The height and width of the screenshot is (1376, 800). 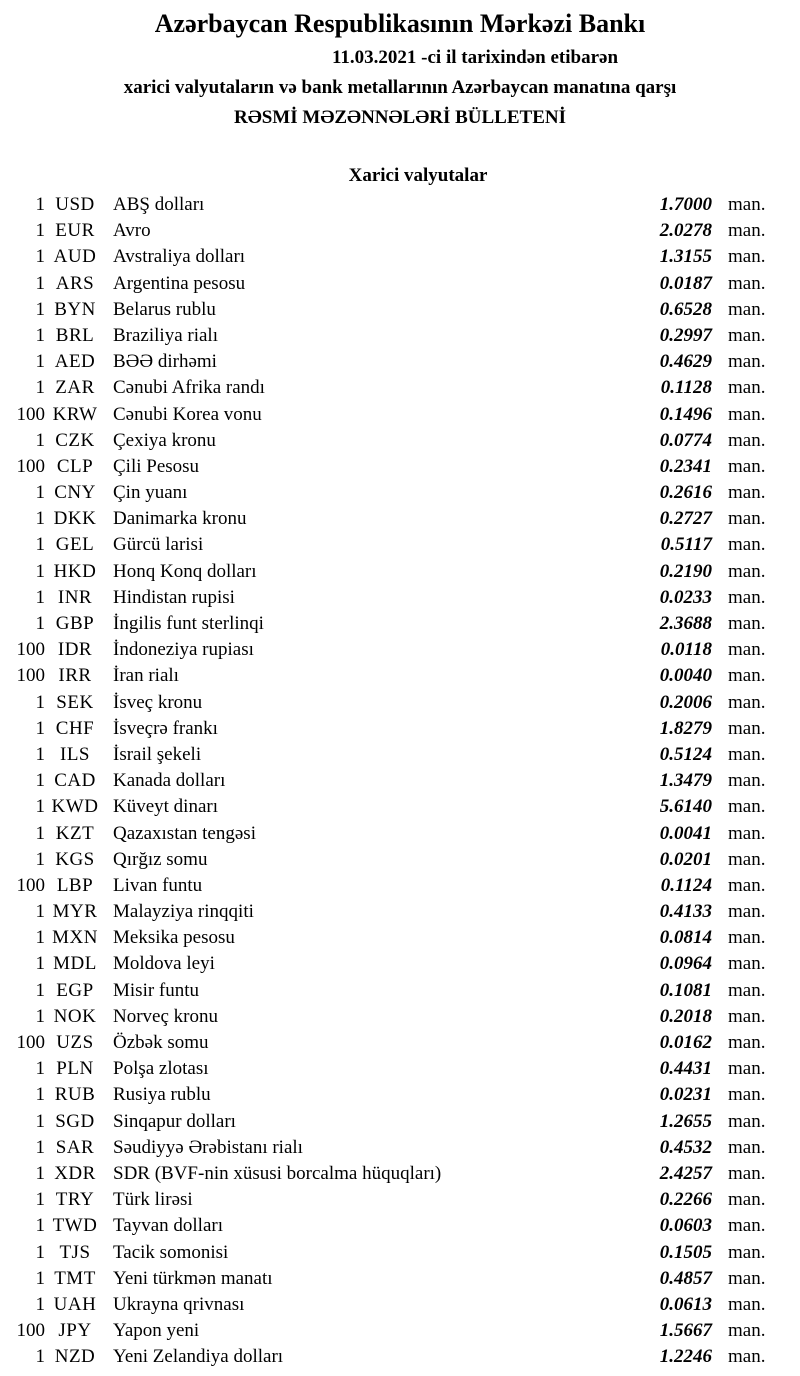 I want to click on currency-name-cell: Qazaxıstan tengəsi, so click(x=184, y=833).